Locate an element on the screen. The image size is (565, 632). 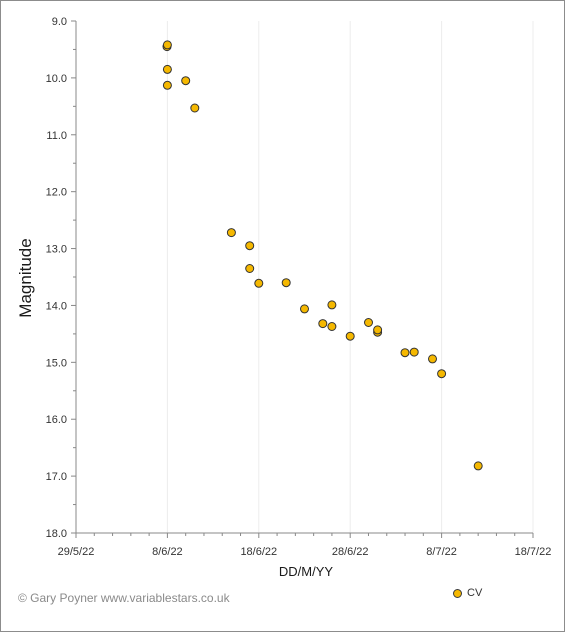
x-tick-label: 29/5/22 is located at coordinates (76, 552).